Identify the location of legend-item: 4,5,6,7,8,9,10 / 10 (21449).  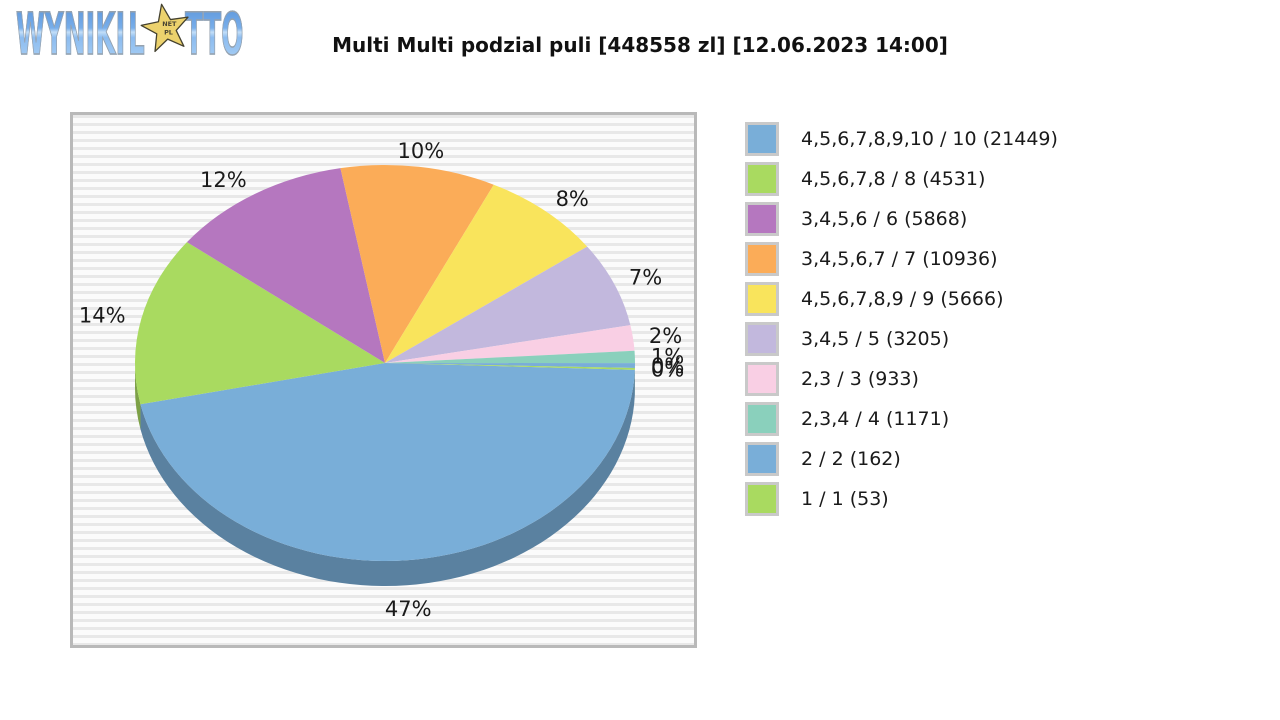
(901, 139).